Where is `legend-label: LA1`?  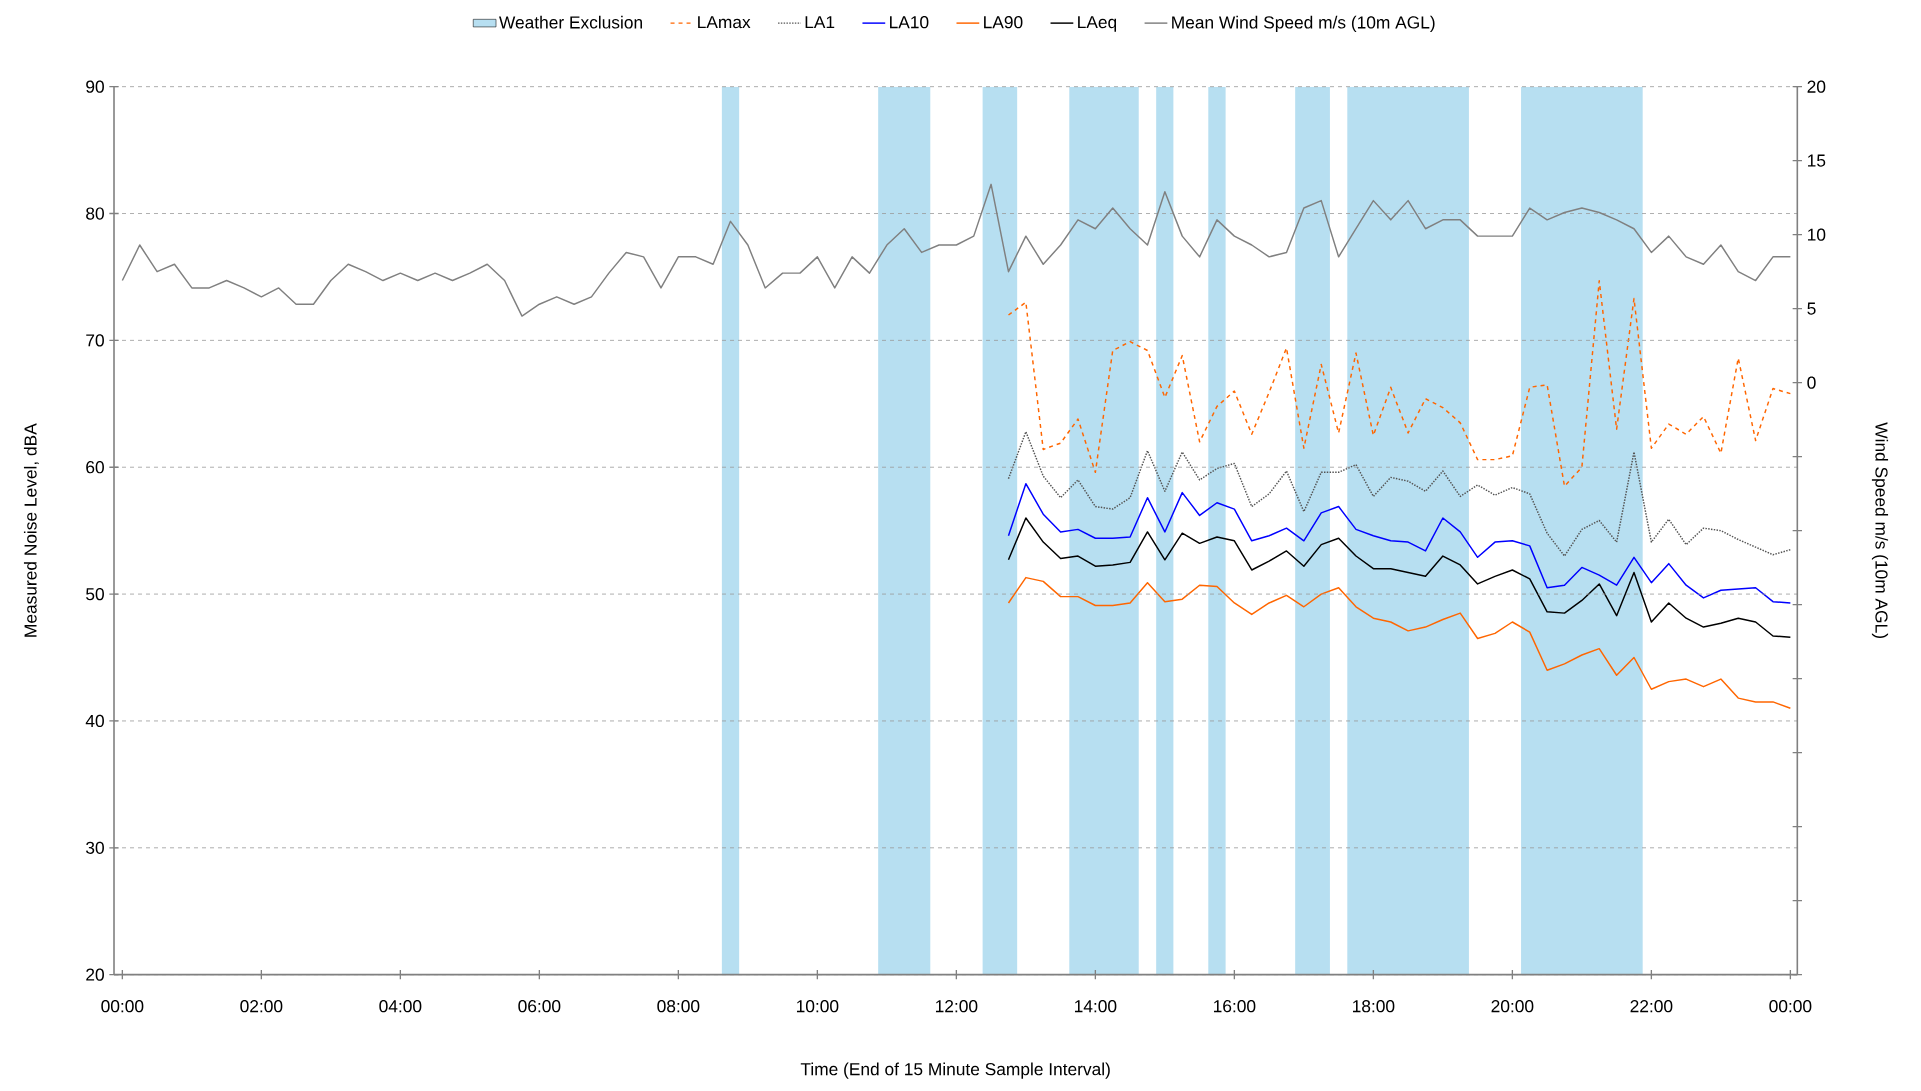
legend-label: LA1 is located at coordinates (820, 22).